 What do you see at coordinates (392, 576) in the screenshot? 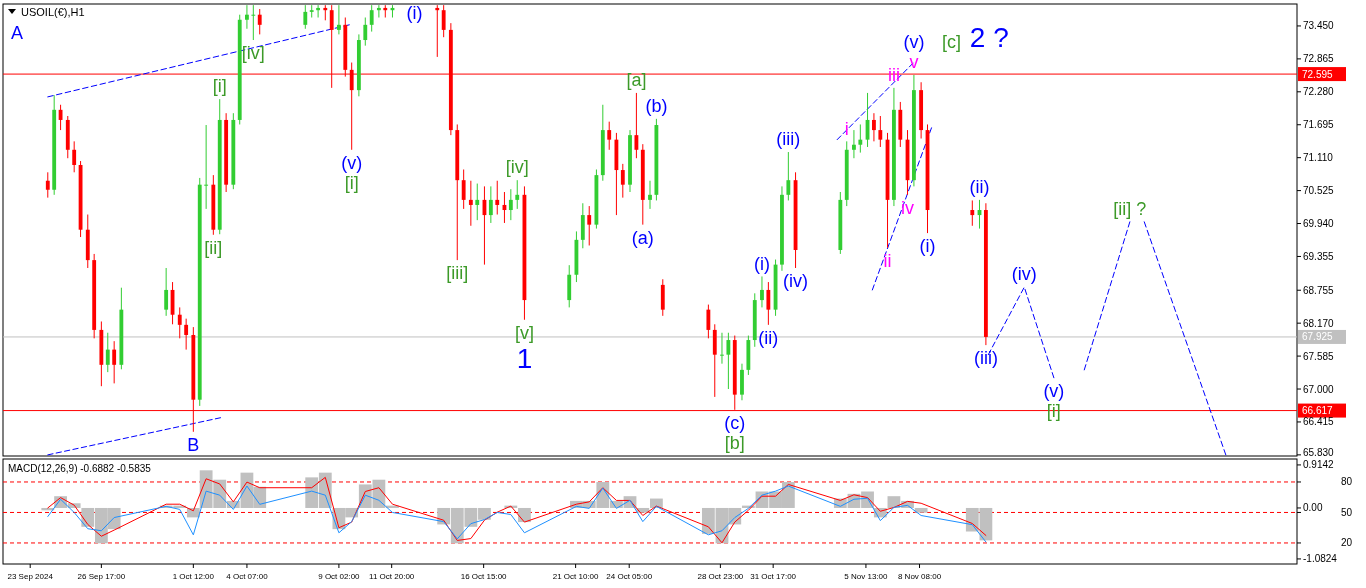
I see `x-tick-label: 11 Oct 20:00` at bounding box center [392, 576].